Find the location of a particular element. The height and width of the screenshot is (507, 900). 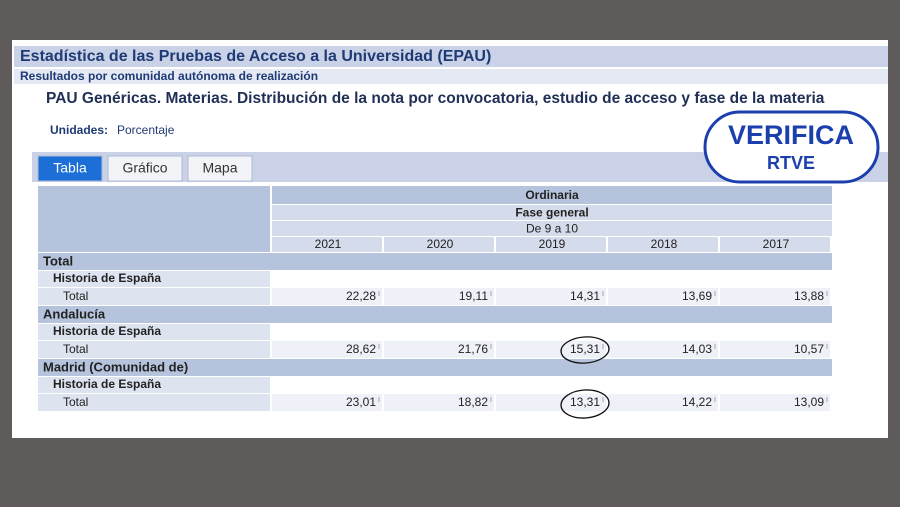

value: 19,11 is located at coordinates (473, 296).